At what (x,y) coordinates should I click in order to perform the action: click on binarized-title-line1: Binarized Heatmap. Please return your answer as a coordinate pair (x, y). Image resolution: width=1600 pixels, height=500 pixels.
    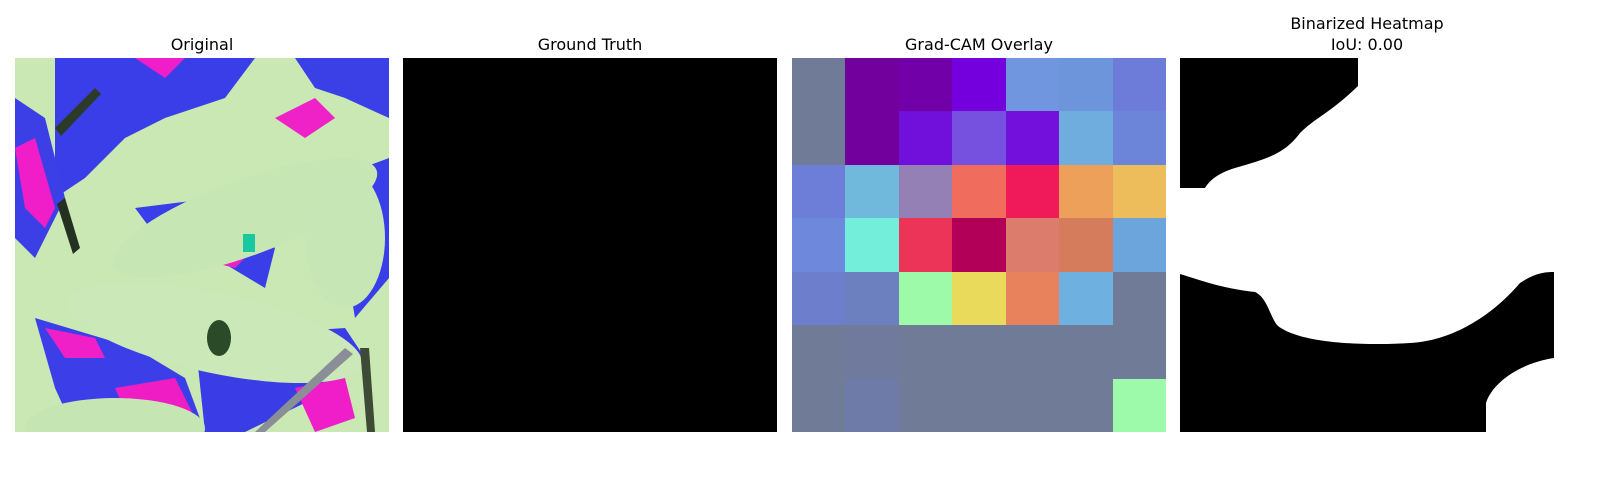
    Looking at the image, I should click on (1367, 23).